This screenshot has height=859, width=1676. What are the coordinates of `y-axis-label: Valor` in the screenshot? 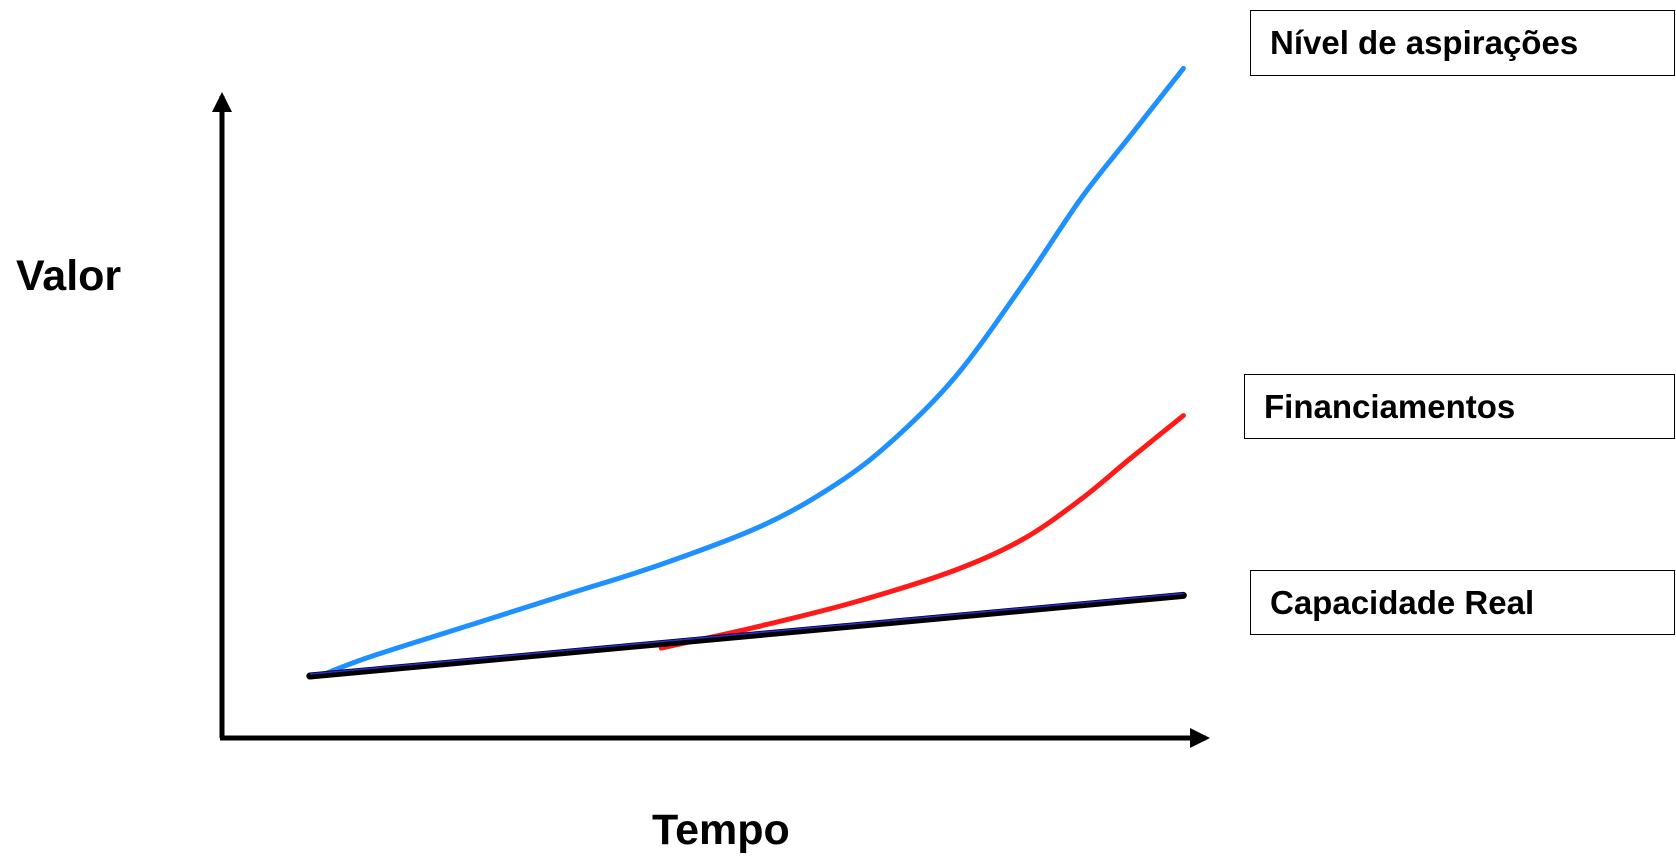 It's located at (69, 276).